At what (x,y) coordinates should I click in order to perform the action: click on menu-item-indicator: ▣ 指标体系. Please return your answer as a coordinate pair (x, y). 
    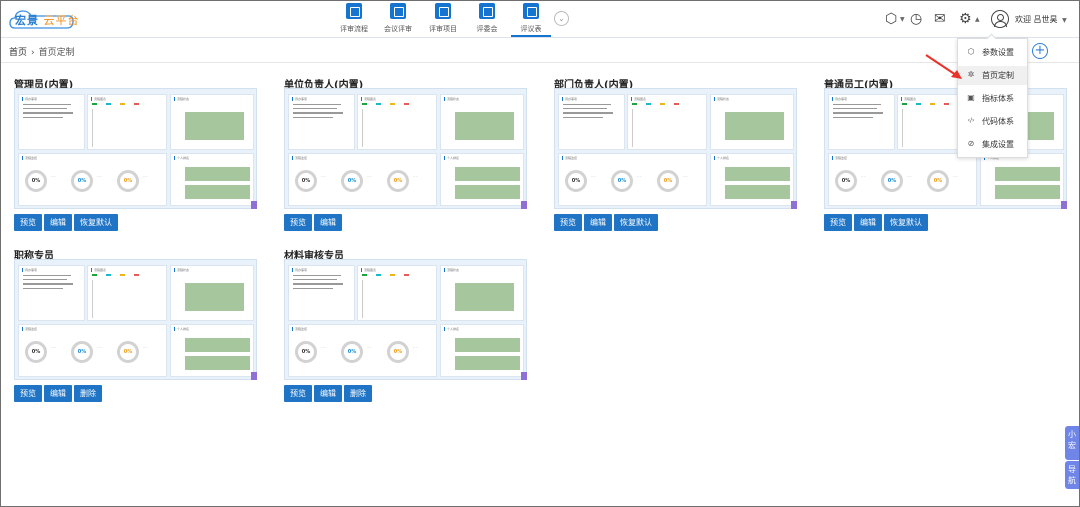
    Looking at the image, I should click on (992, 98).